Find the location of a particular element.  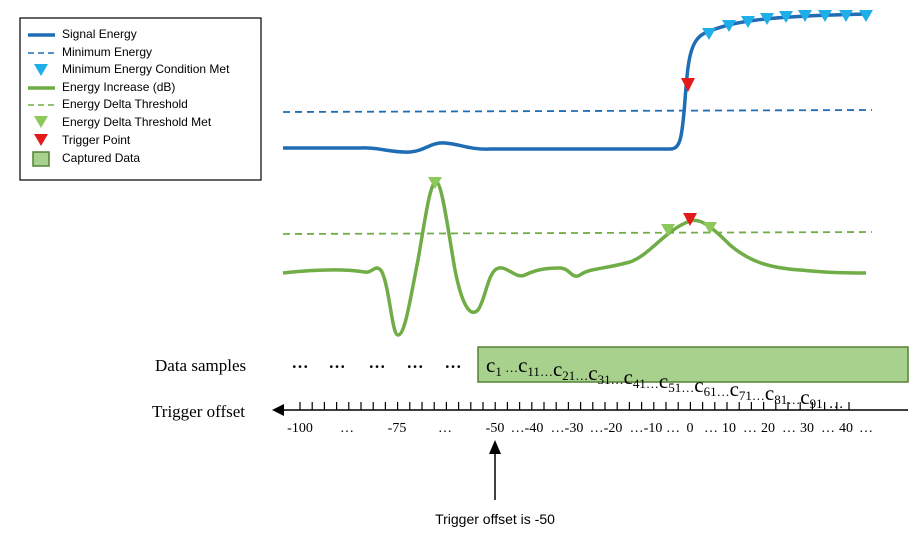

sample-sub: 11 is located at coordinates (533, 371).